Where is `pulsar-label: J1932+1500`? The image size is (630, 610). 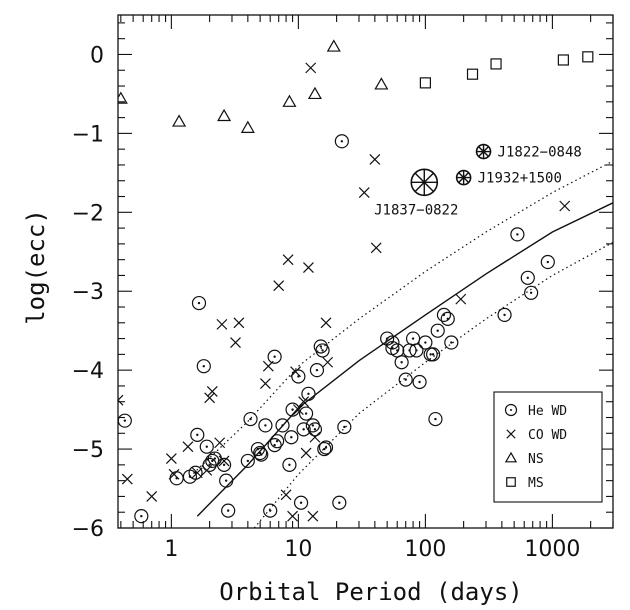 pulsar-label: J1932+1500 is located at coordinates (520, 179).